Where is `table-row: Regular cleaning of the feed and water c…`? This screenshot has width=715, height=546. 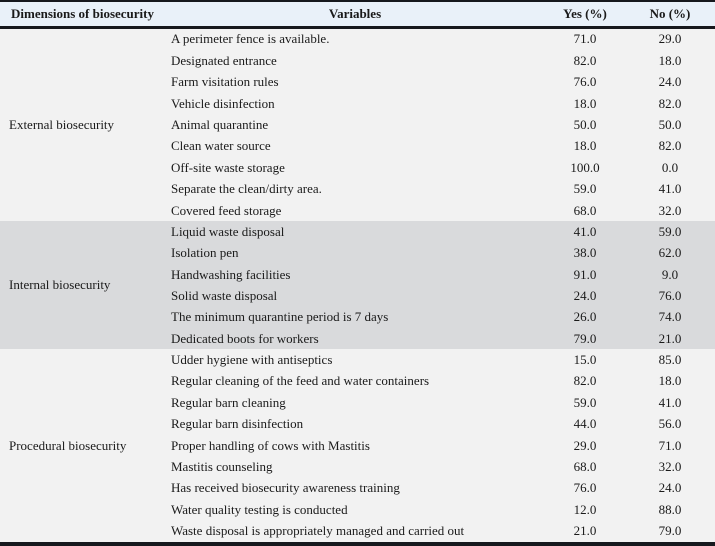
table-row: Regular cleaning of the feed and water c… is located at coordinates (357, 381).